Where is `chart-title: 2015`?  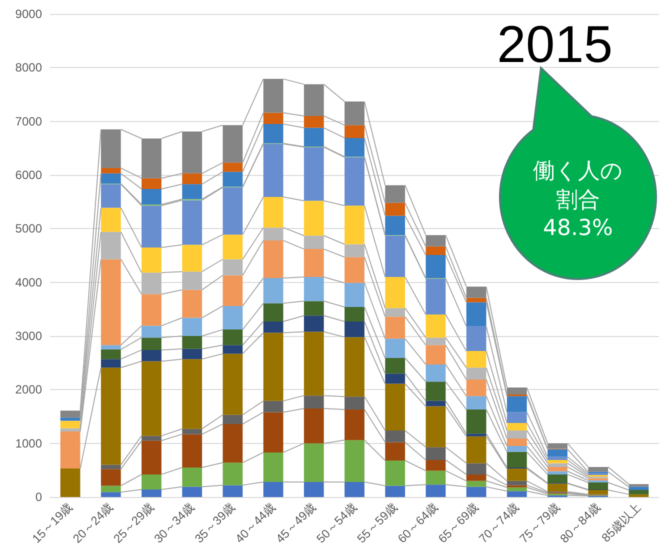
chart-title: 2015 is located at coordinates (555, 45).